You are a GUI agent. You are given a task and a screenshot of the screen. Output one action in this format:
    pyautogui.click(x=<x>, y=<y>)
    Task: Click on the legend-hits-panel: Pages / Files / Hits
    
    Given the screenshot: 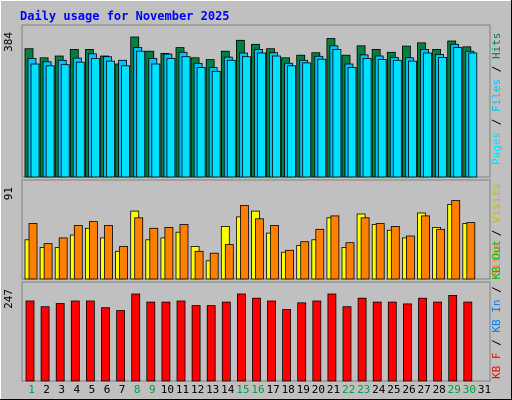 What is the action you would take?
    pyautogui.click(x=496, y=99)
    